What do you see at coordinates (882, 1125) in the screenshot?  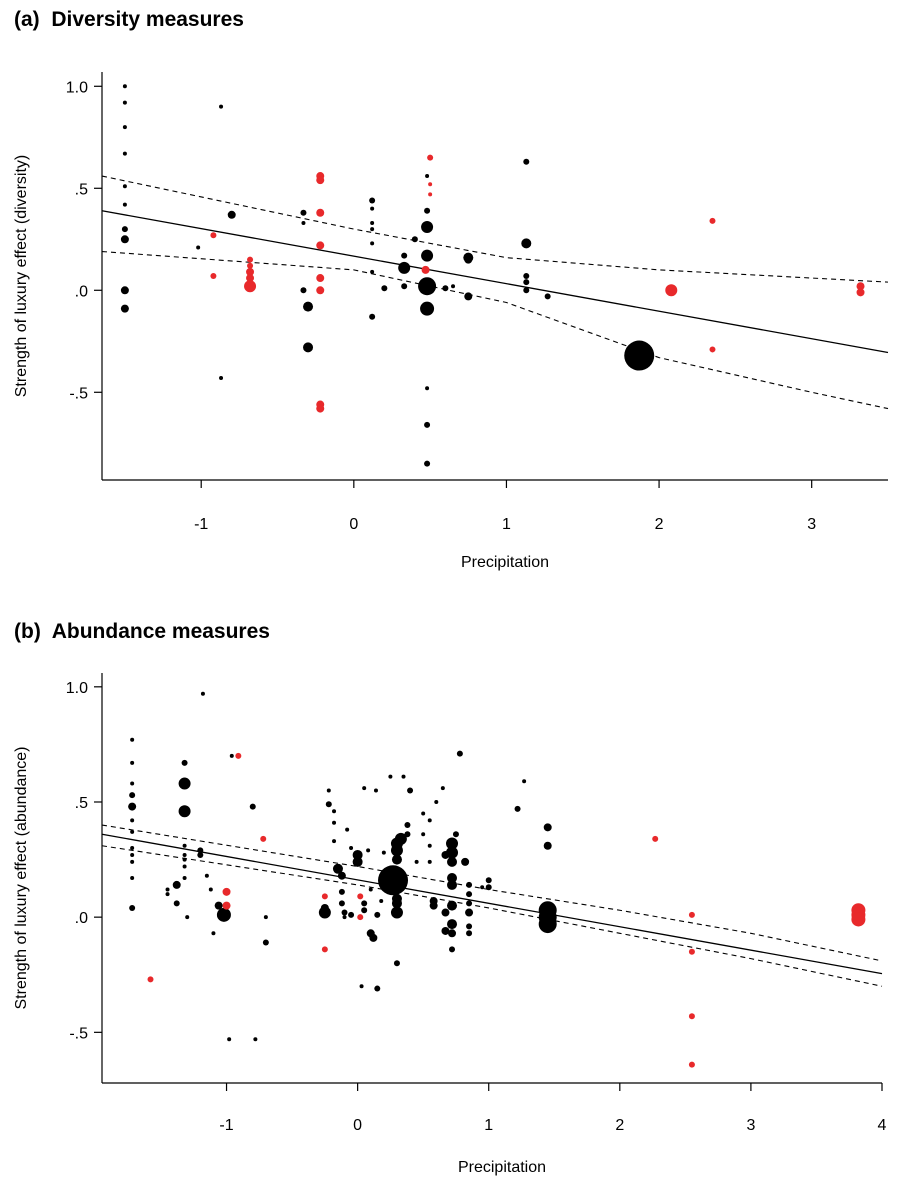 I see `panel-b-x-tick-label: 4` at bounding box center [882, 1125].